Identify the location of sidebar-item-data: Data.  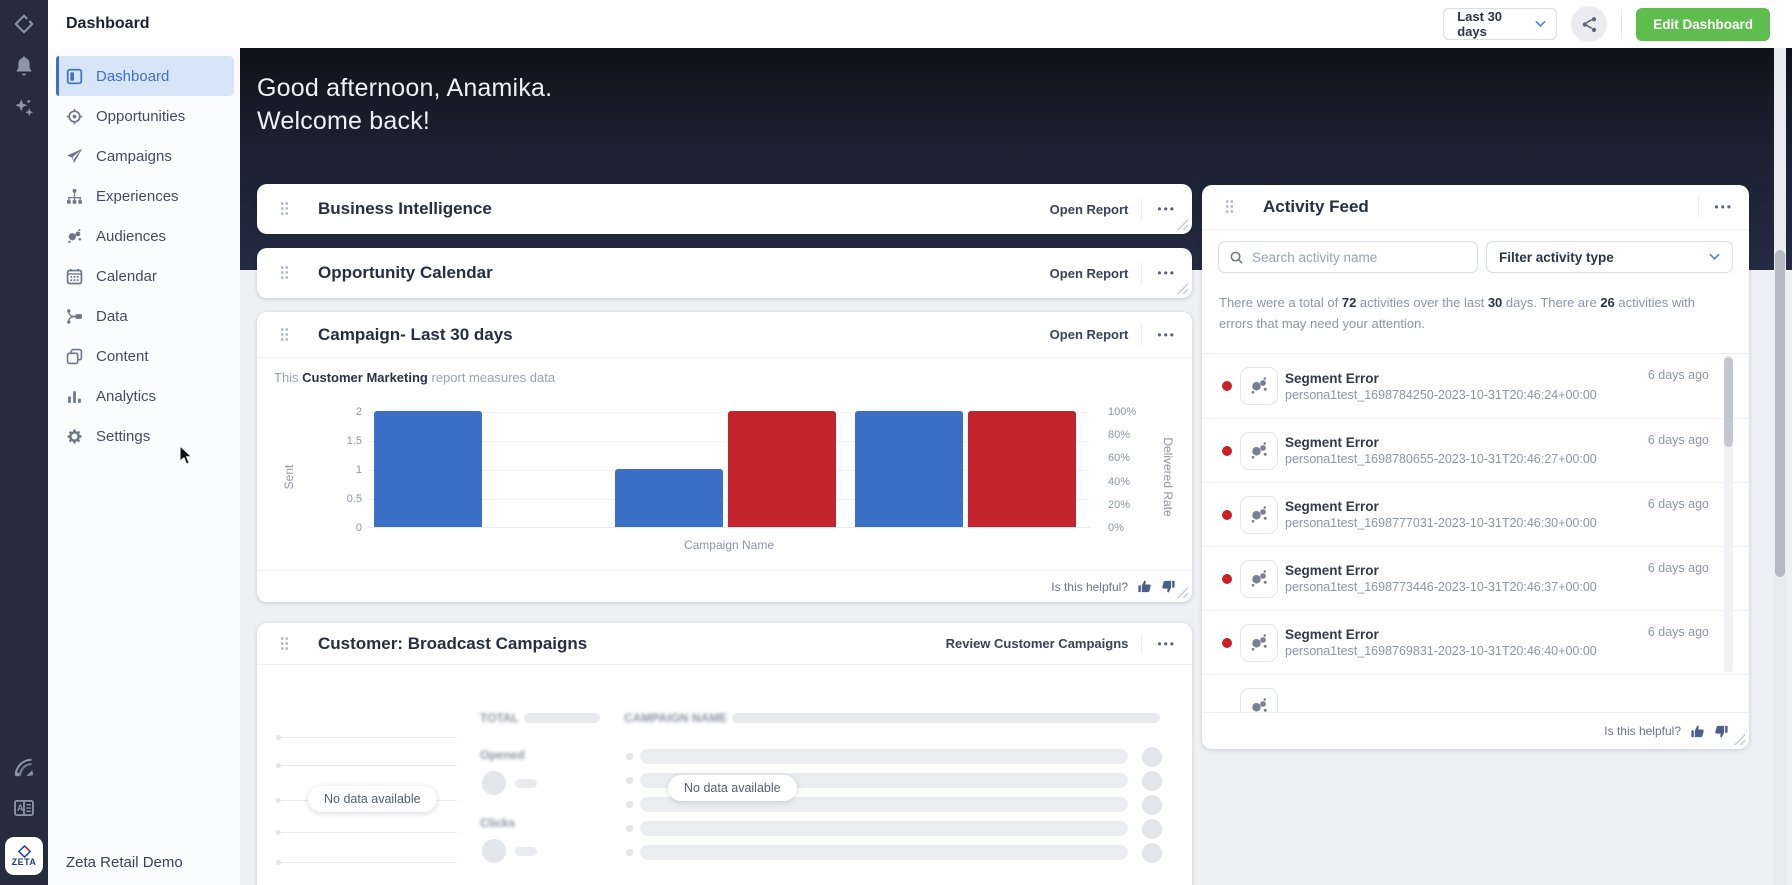
(144, 316).